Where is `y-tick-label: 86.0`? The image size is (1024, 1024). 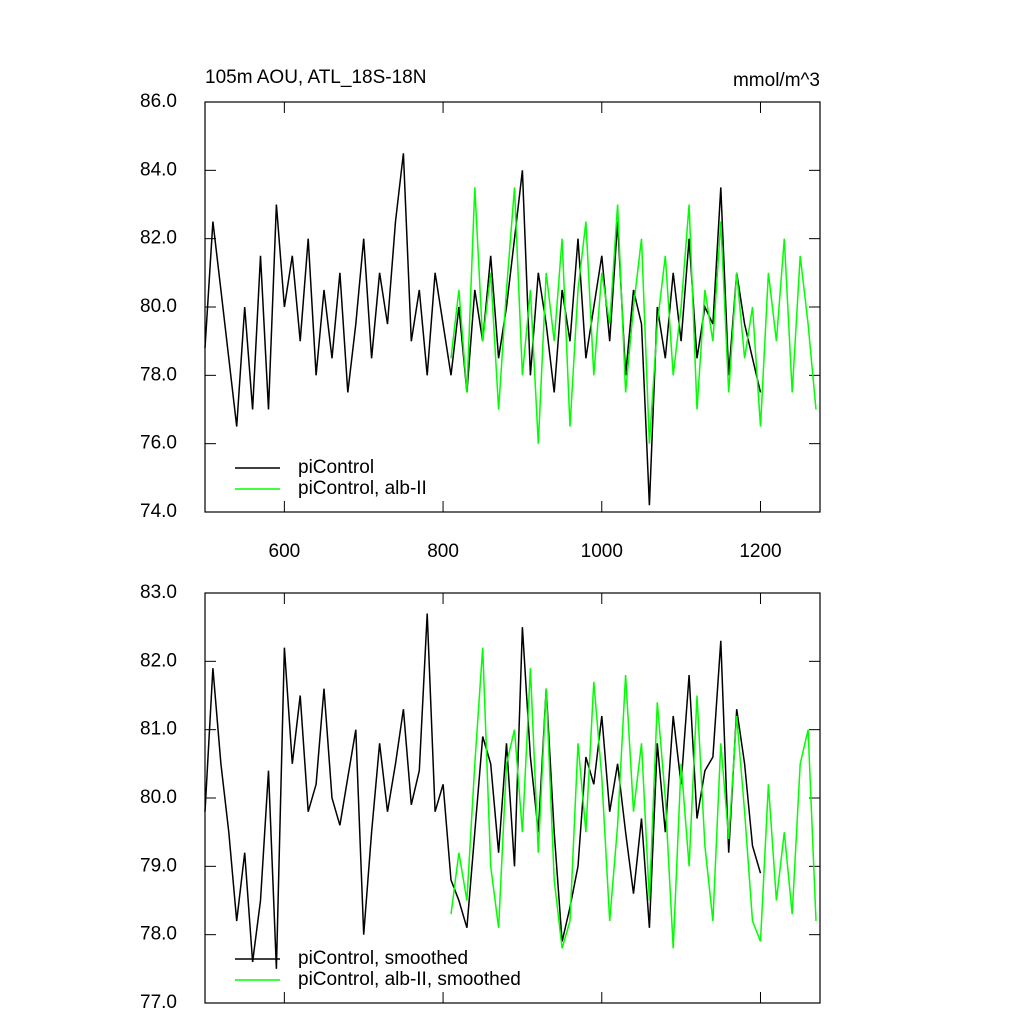 y-tick-label: 86.0 is located at coordinates (158, 101).